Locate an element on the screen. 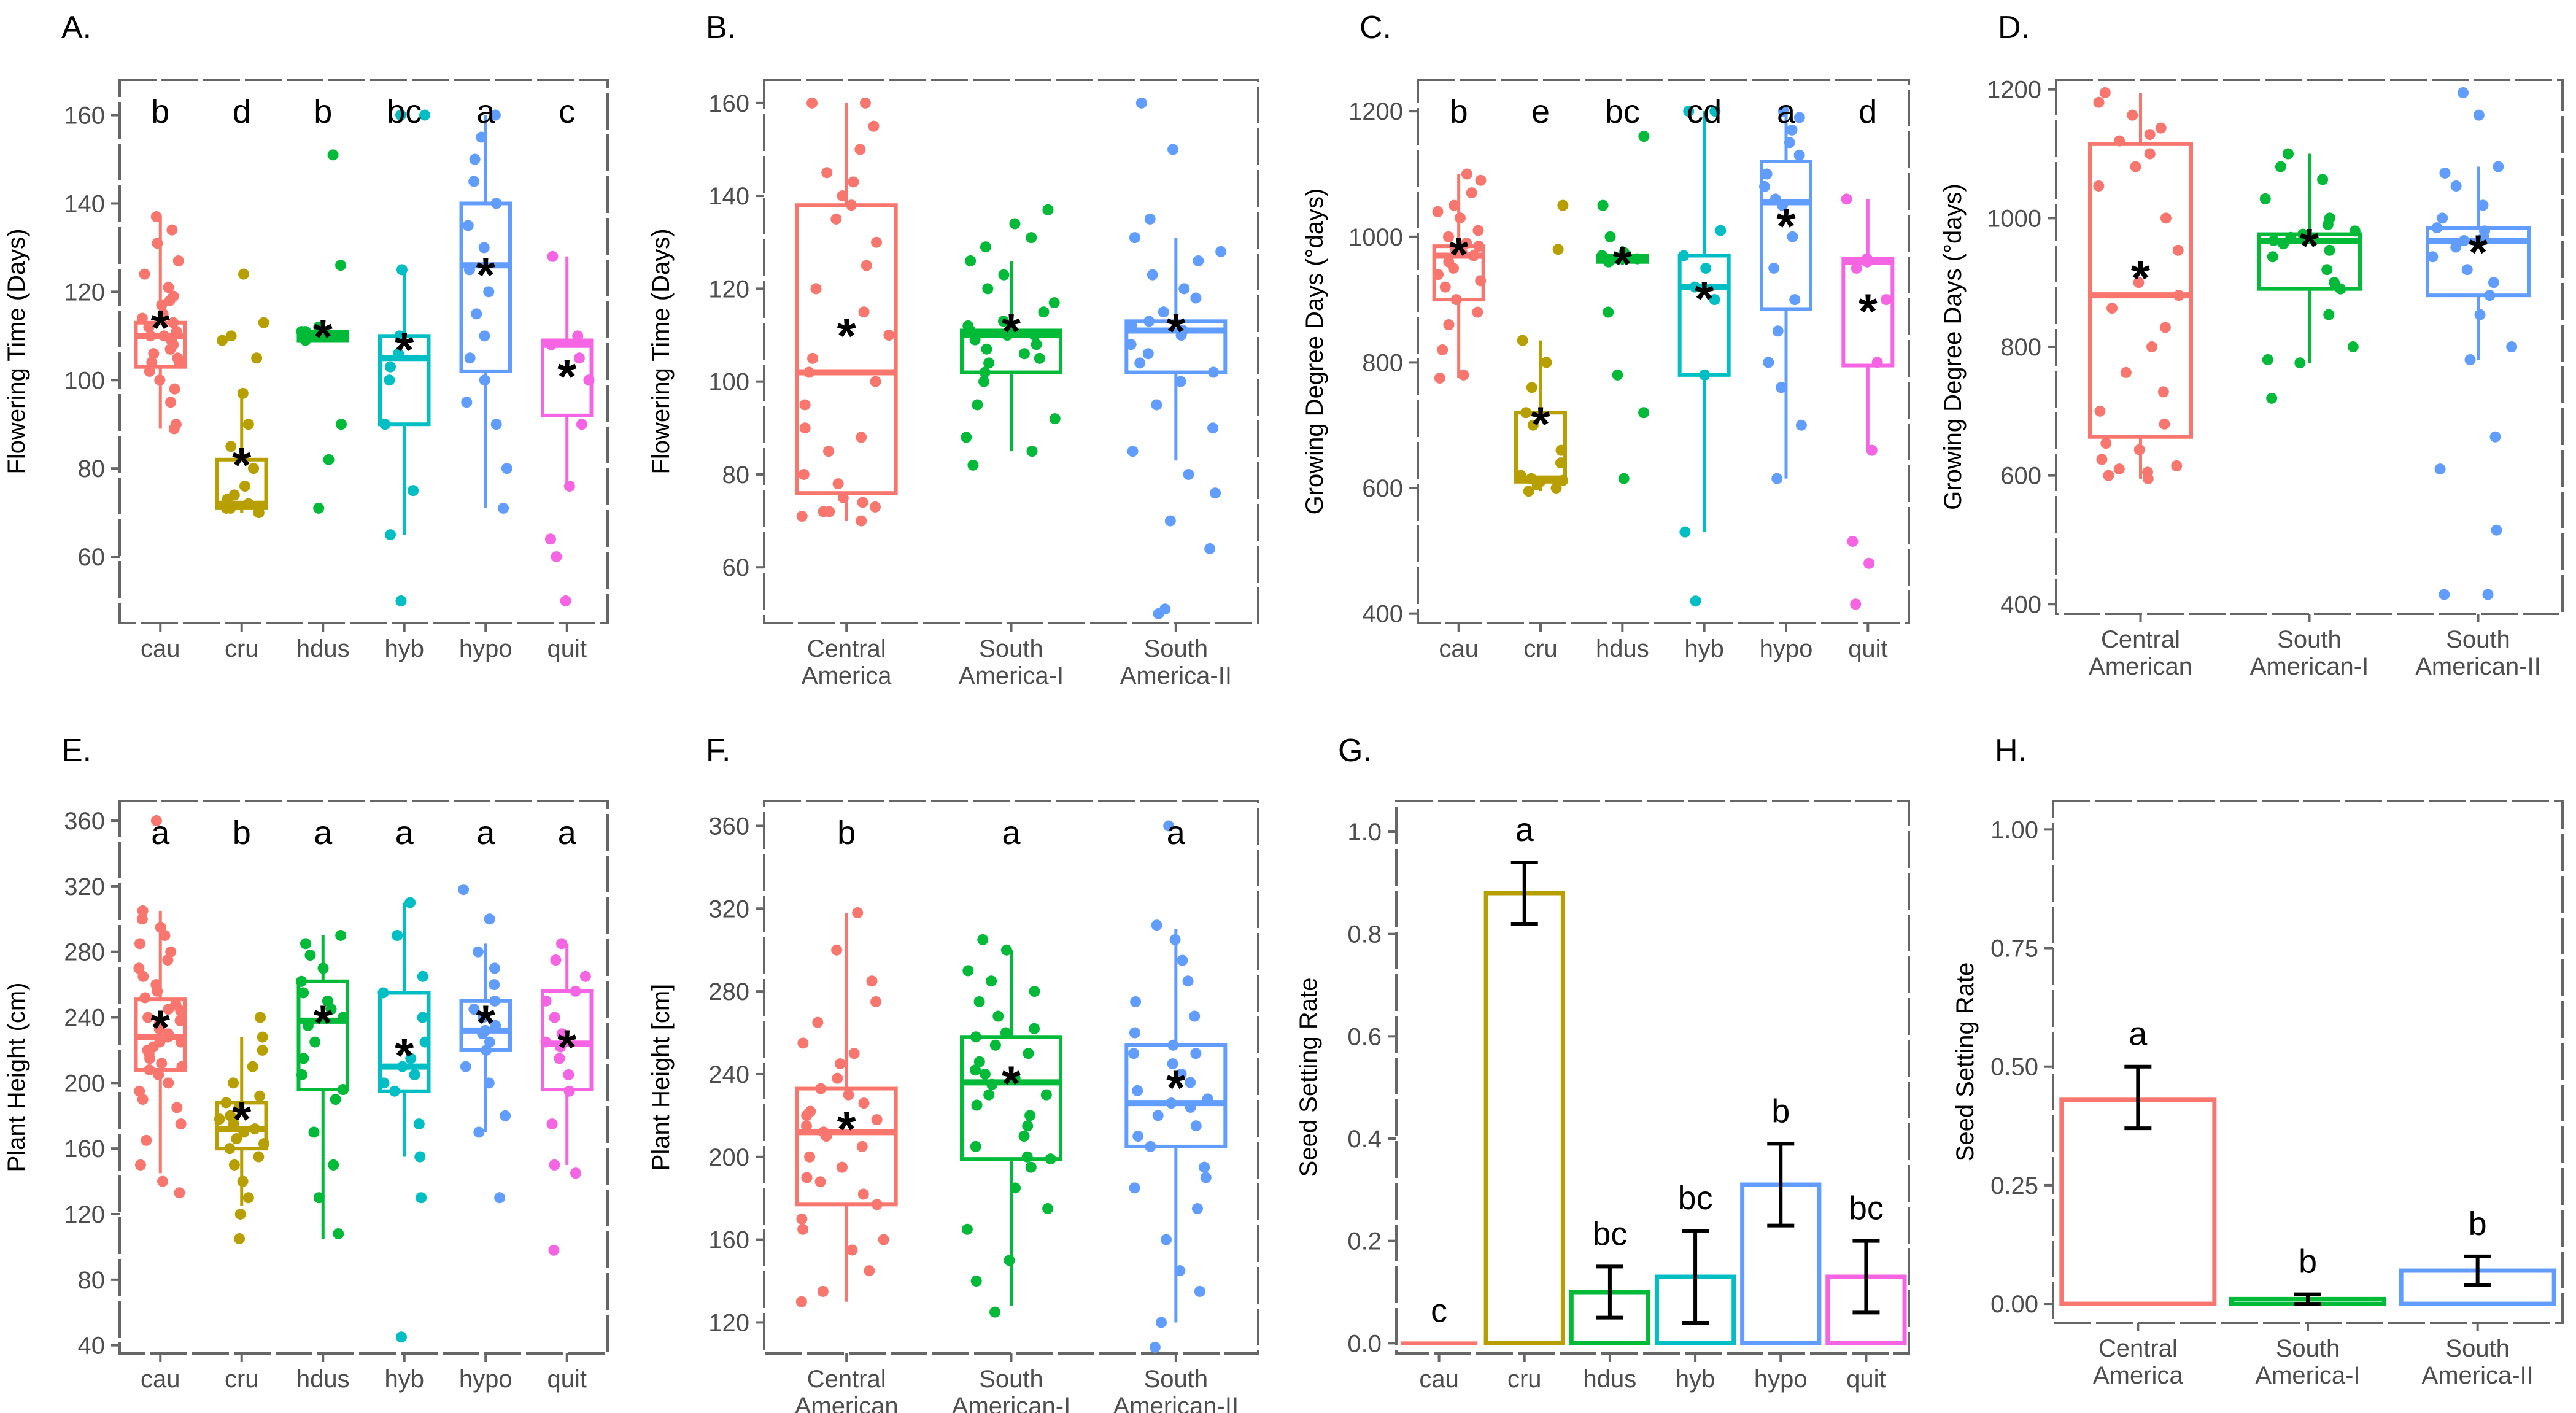 This screenshot has width=2576, height=1413. x-tick-label-line: South is located at coordinates (1011, 648).